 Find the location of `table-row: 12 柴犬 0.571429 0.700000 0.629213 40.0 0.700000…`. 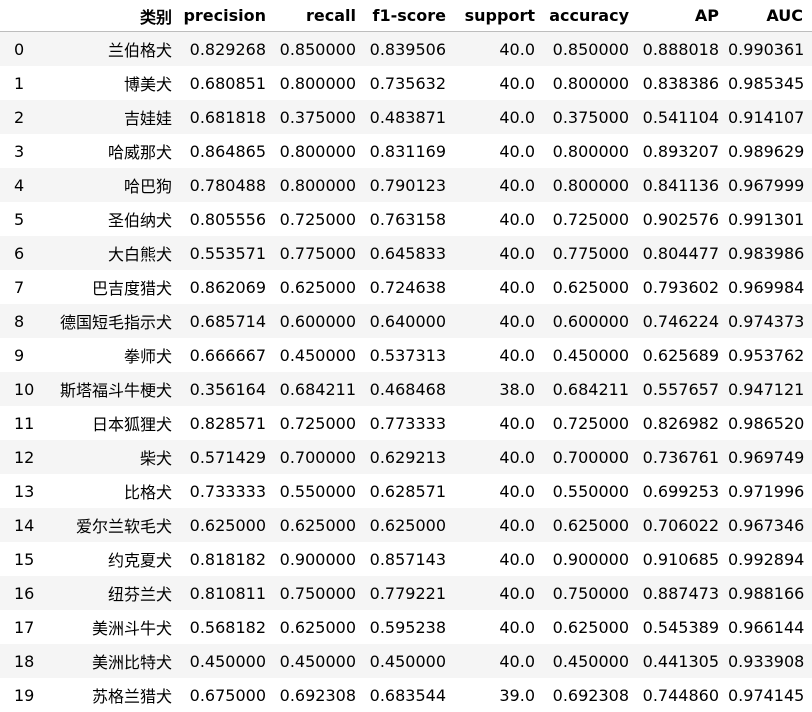

table-row: 12 柴犬 0.571429 0.700000 0.629213 40.0 0.700000… is located at coordinates (406, 457).